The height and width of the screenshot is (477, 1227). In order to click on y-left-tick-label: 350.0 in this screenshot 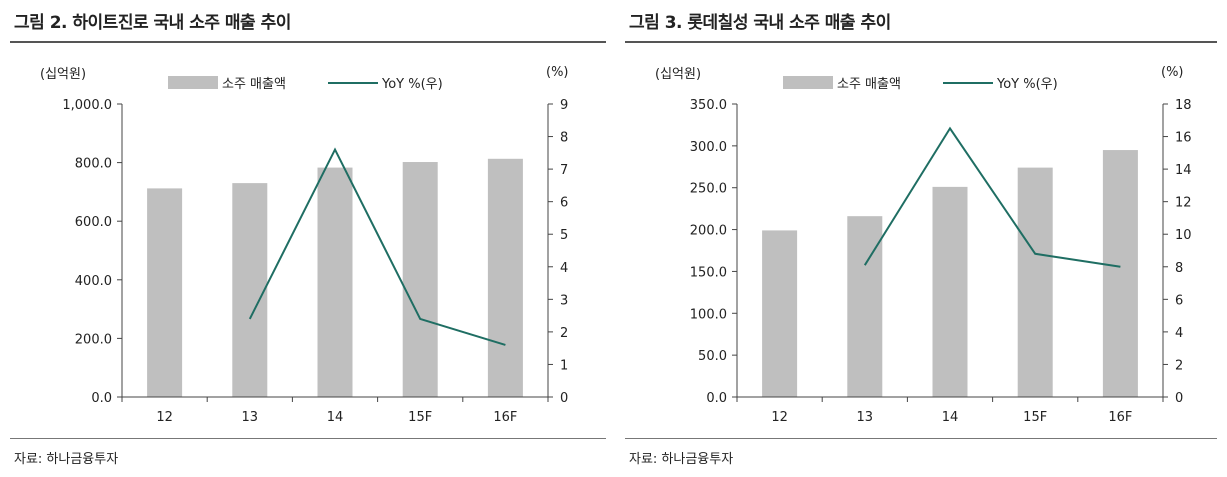, I will do `click(708, 105)`.